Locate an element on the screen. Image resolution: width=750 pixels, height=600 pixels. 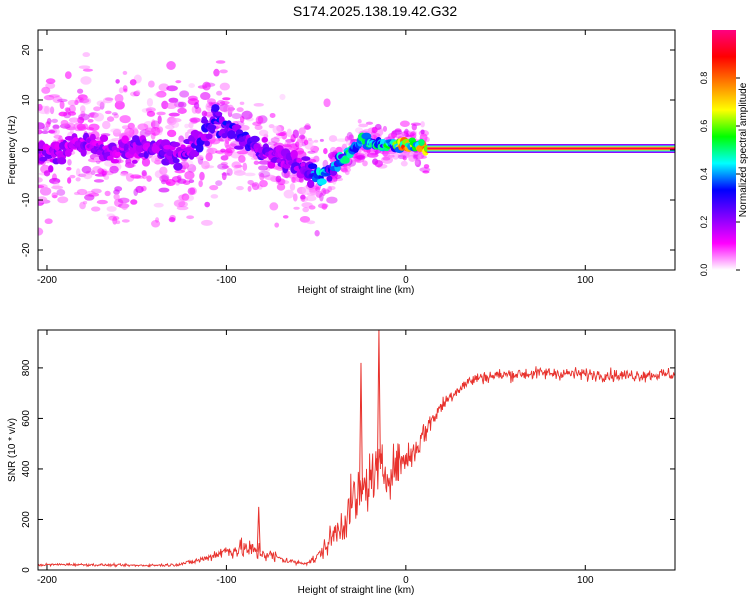
snr-xtick-label: -100 is located at coordinates (226, 580).